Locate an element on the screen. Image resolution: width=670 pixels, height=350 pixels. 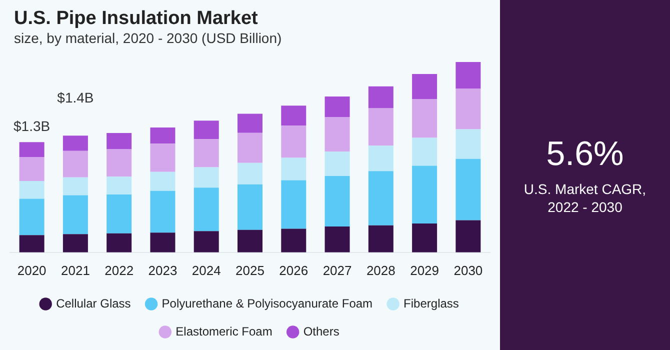
legend-label: Others is located at coordinates (321, 331).